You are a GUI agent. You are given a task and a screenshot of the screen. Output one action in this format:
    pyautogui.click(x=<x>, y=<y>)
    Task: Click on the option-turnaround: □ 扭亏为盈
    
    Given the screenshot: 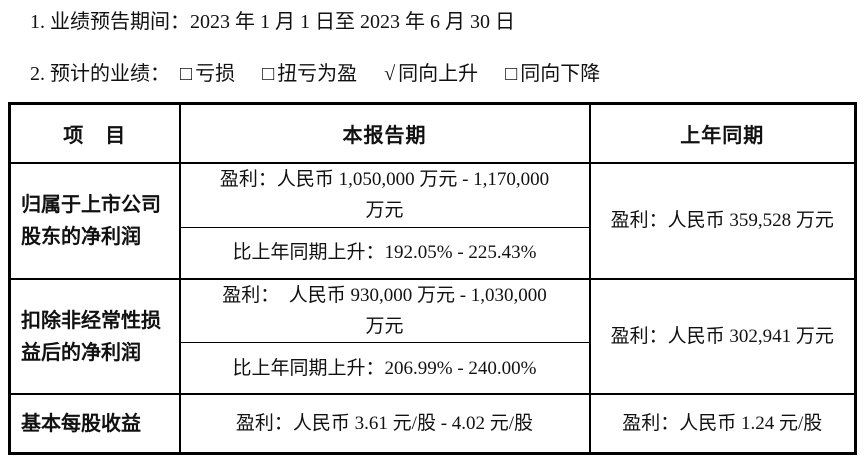 What is the action you would take?
    pyautogui.click(x=309, y=74)
    